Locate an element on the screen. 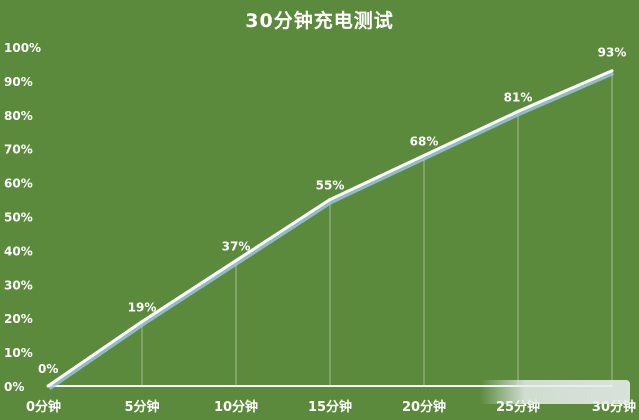 This screenshot has height=420, width=639. y-tick-label: 90% is located at coordinates (18, 82).